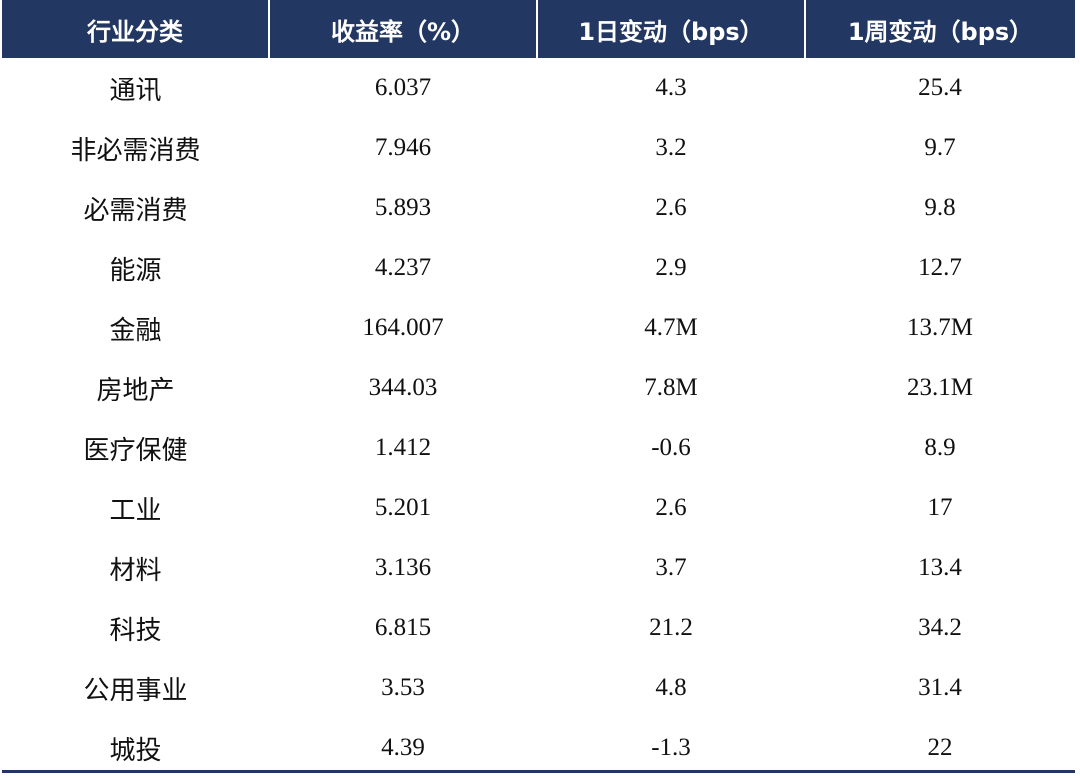 This screenshot has width=1080, height=778. I want to click on sector-cell: 房地产, so click(135, 390).